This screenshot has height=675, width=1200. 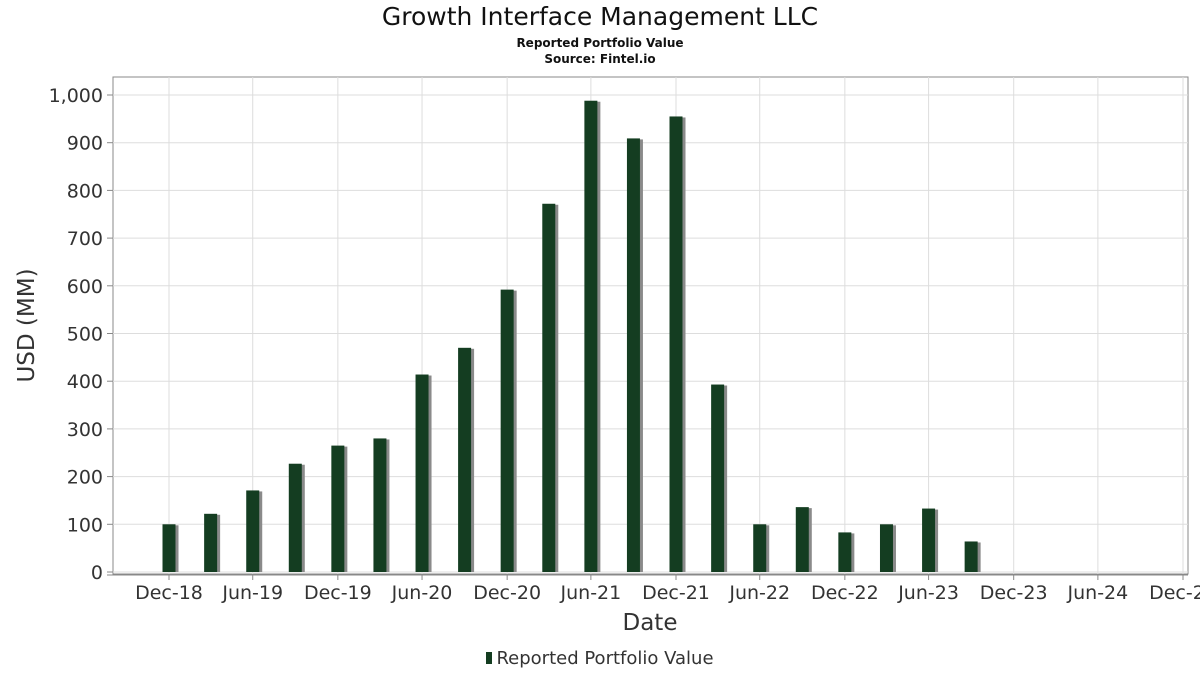 I want to click on y-tick-label: 500, so click(x=85, y=335).